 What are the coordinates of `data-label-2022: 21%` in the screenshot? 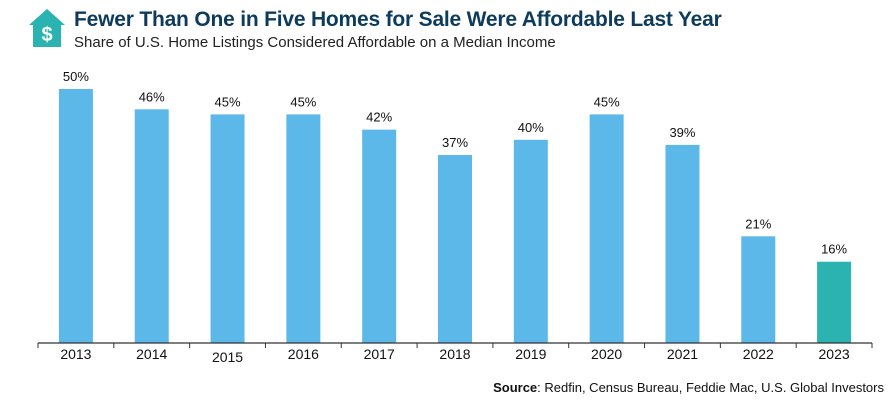 It's located at (758, 223).